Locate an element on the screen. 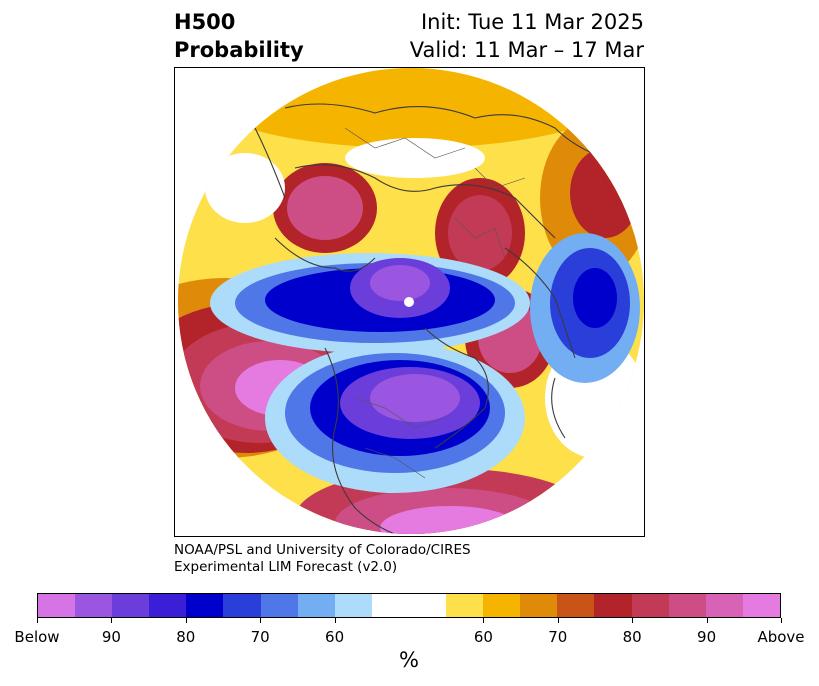  colorbar-unit: % is located at coordinates (409, 660).